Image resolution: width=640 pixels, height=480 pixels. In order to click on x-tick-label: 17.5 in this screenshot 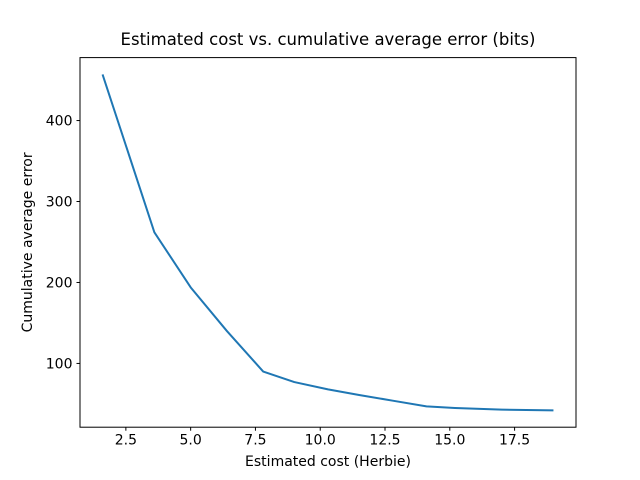, I will do `click(514, 441)`.